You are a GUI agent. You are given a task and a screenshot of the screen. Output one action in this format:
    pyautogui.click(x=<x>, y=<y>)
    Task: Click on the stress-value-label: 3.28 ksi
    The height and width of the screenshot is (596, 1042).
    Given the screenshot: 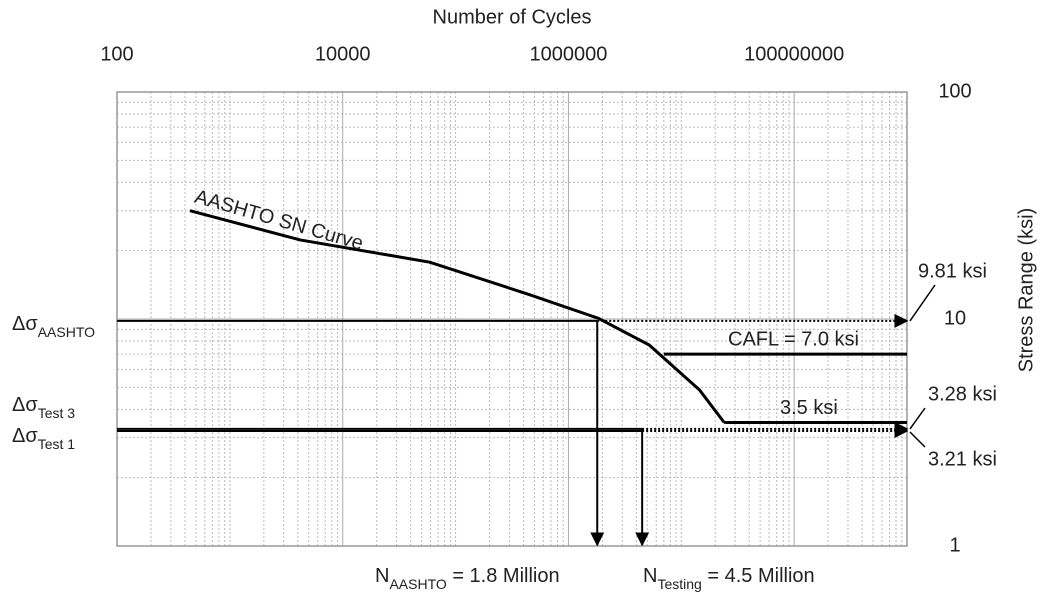 What is the action you would take?
    pyautogui.click(x=962, y=394)
    